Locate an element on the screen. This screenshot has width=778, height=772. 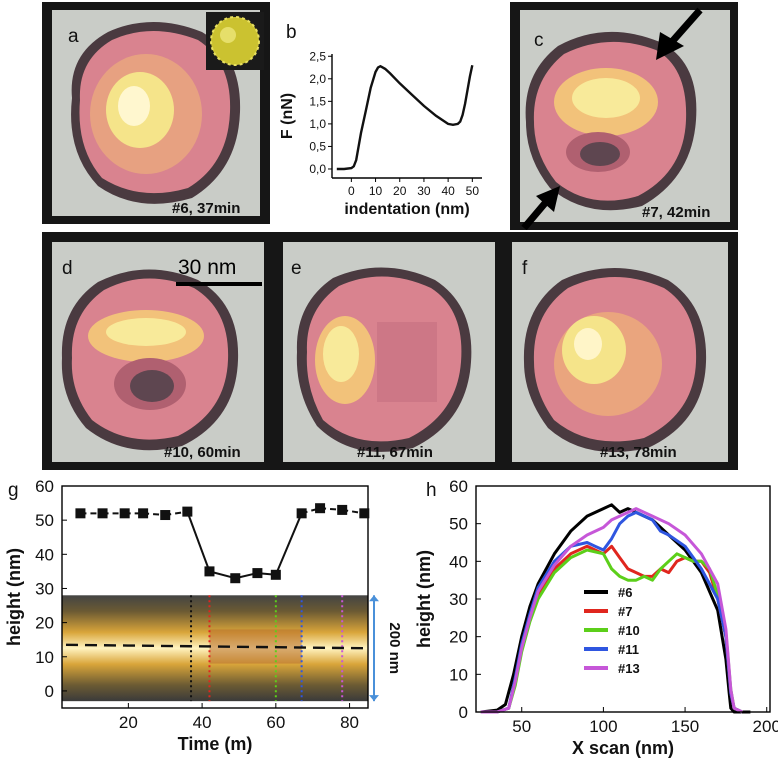
afm-image-f is located at coordinates (620, 352).